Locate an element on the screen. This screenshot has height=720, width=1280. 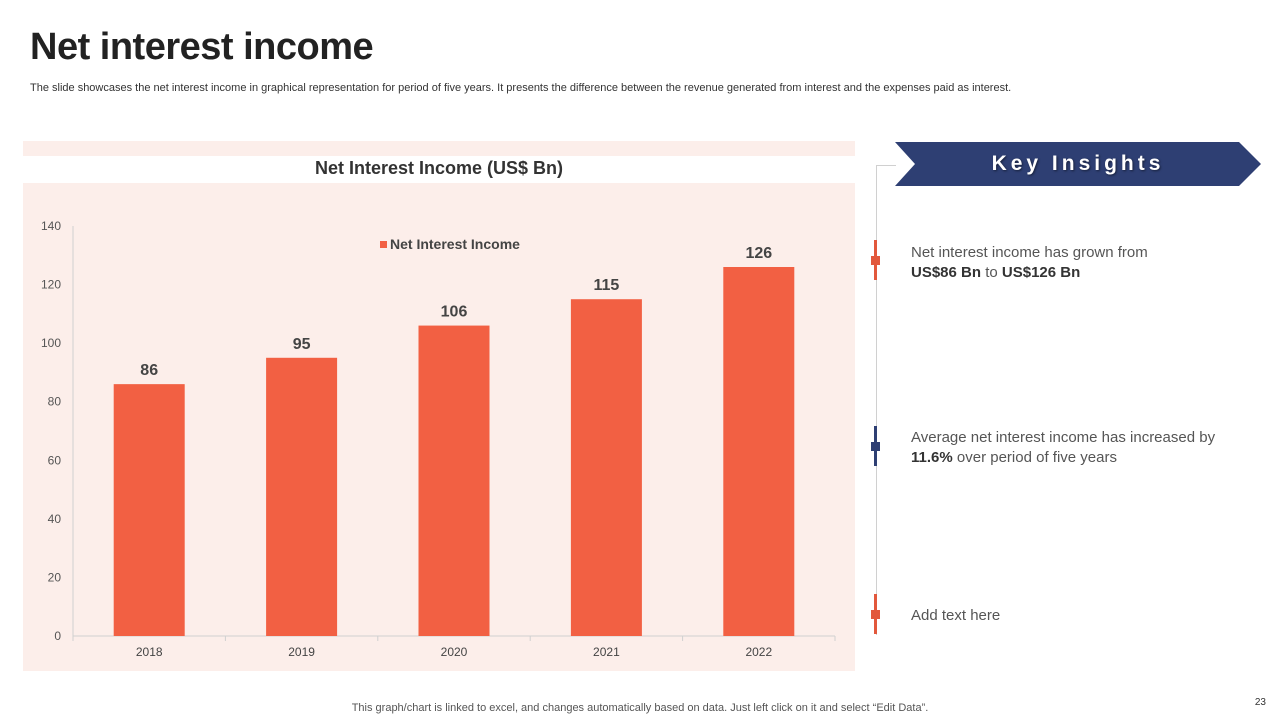
data-label: 106 is located at coordinates (454, 312).